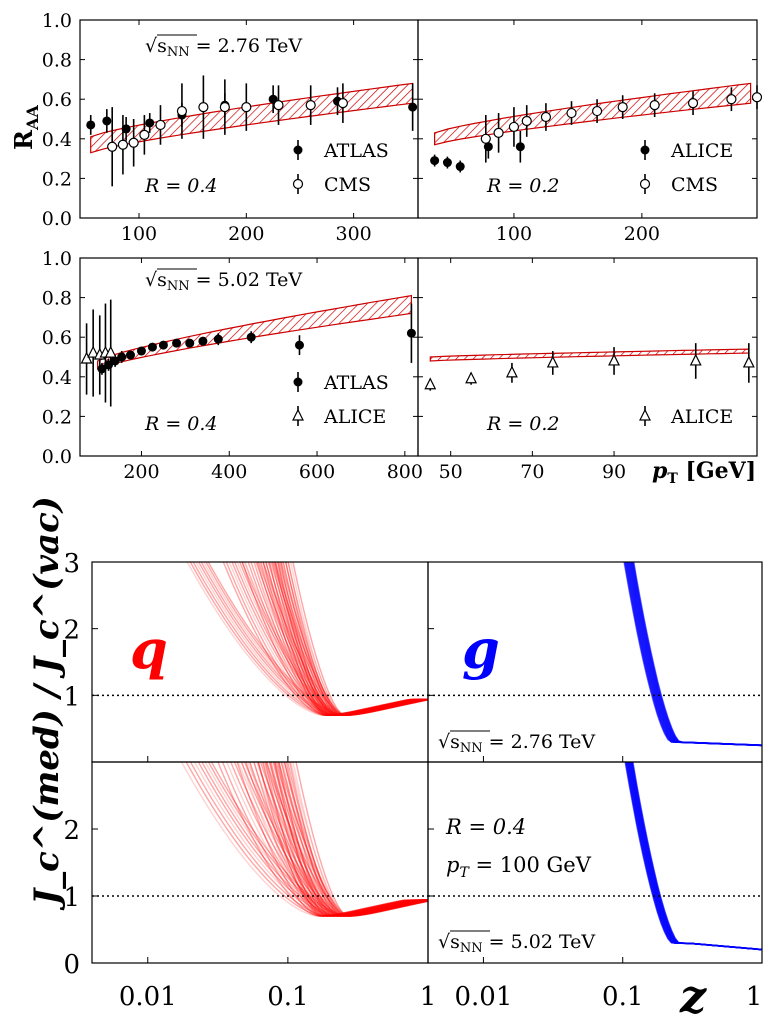  Describe the element at coordinates (57, 219) in the screenshot. I see `y-tick-label: 0.0` at that location.